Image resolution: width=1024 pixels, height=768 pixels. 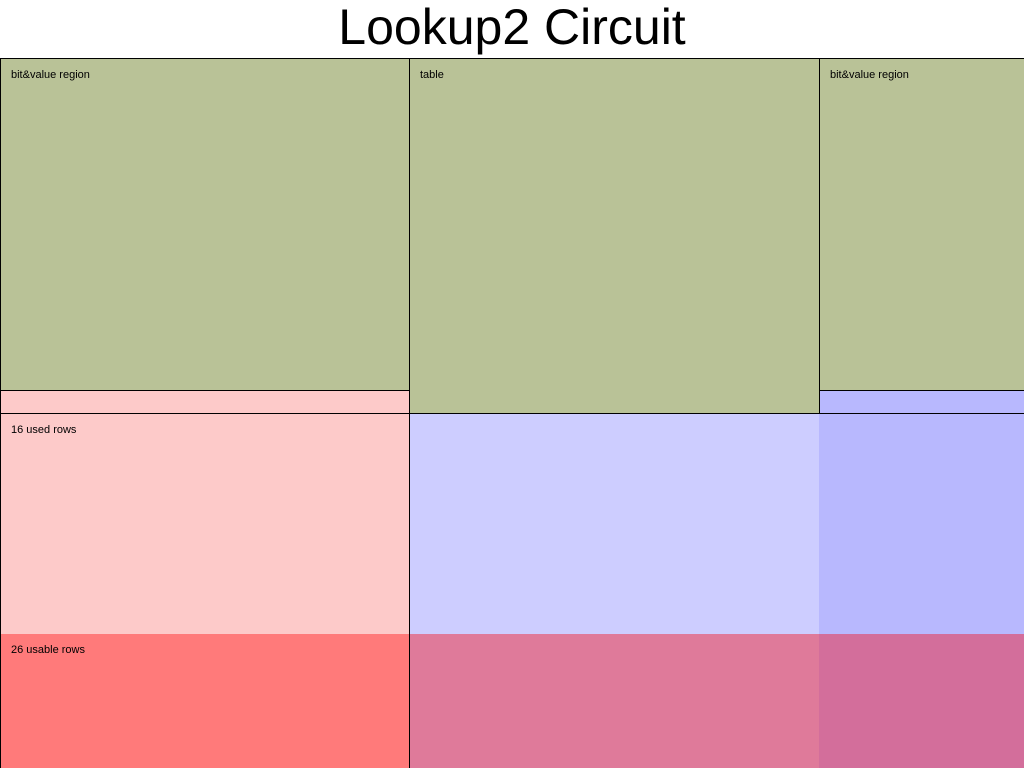 I want to click on table-region-label: table, so click(x=432, y=75).